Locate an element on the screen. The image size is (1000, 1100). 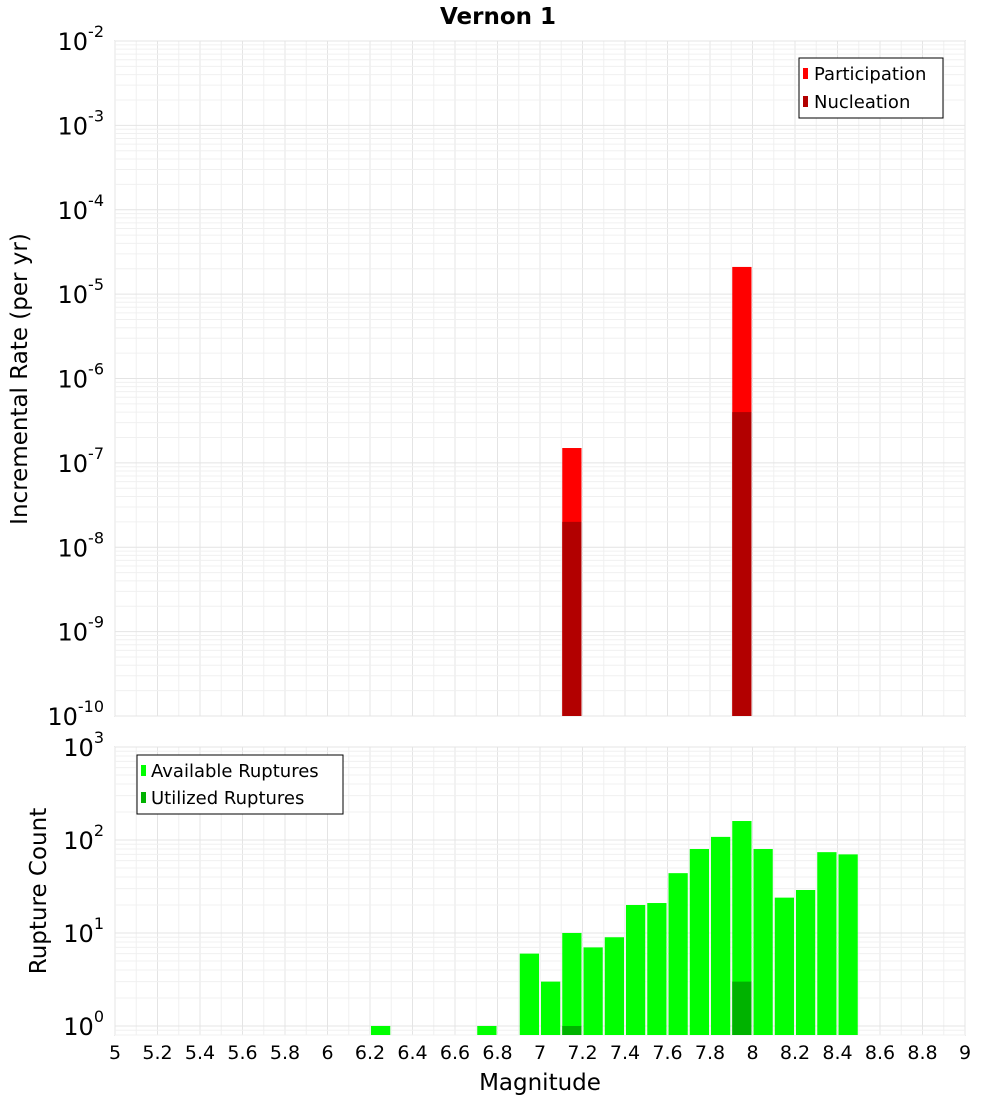
x-tick-label: 7.6 is located at coordinates (667, 1053).